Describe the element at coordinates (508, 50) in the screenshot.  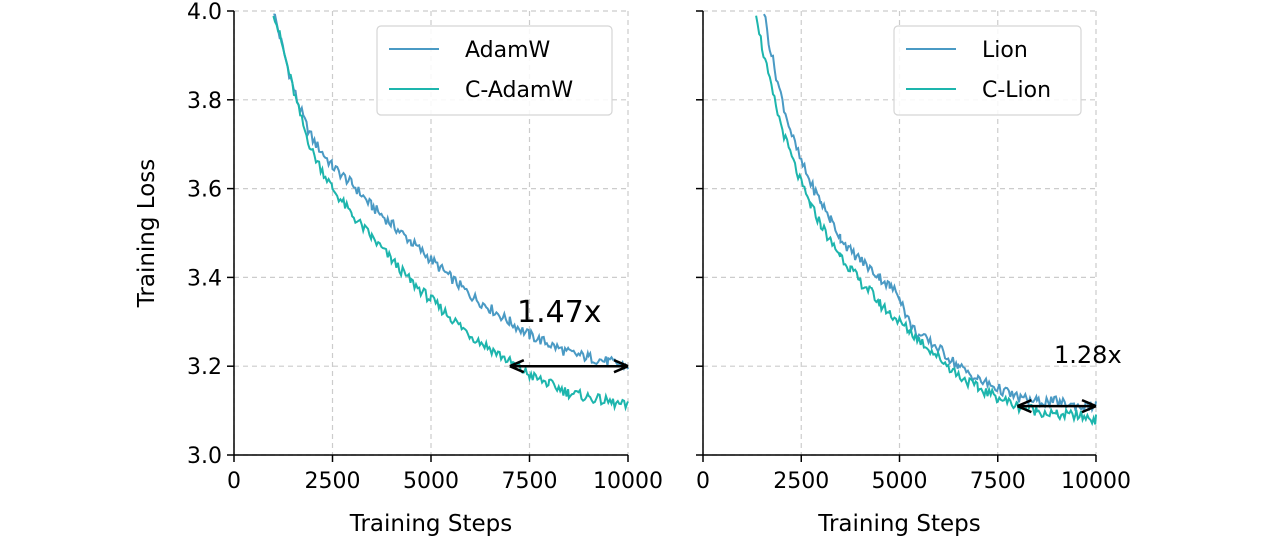
I see `legend-label-adamw: AdamW` at that location.